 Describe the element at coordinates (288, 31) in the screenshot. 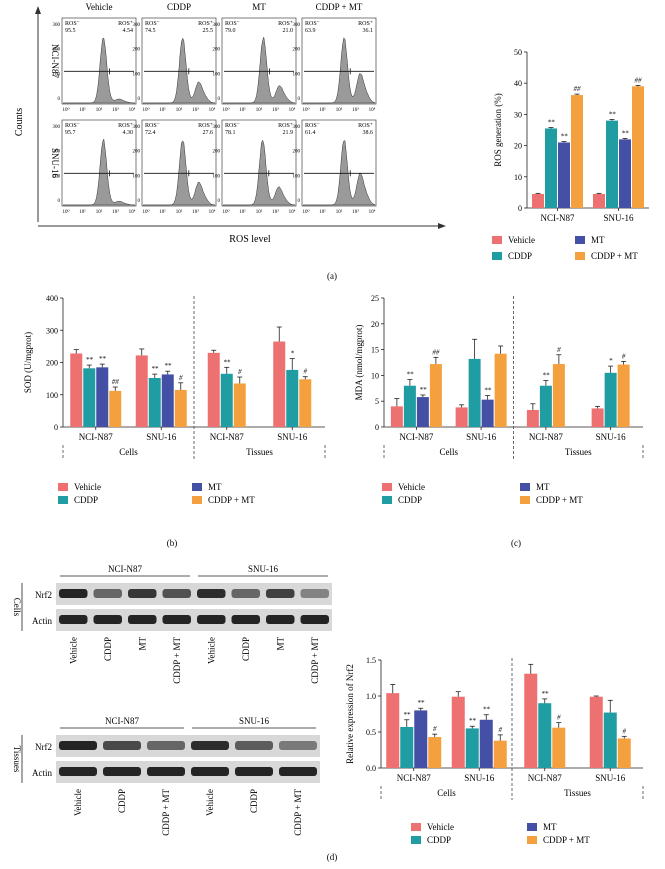

I see `flow-ros-positive-percent: 21.0` at that location.